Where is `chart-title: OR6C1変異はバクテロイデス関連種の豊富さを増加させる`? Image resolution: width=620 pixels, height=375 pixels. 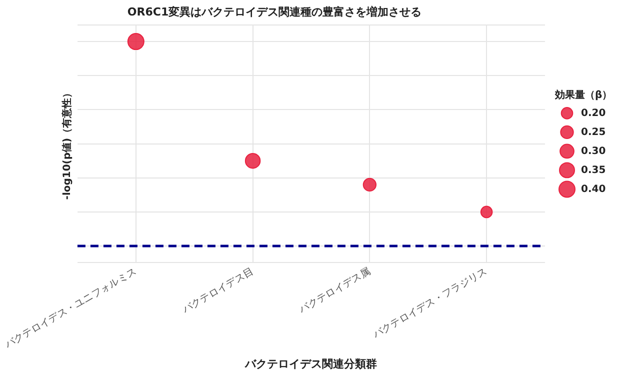 chart-title: OR6C1変異はバクテロイデス関連種の豊富さを増加させる is located at coordinates (274, 11).